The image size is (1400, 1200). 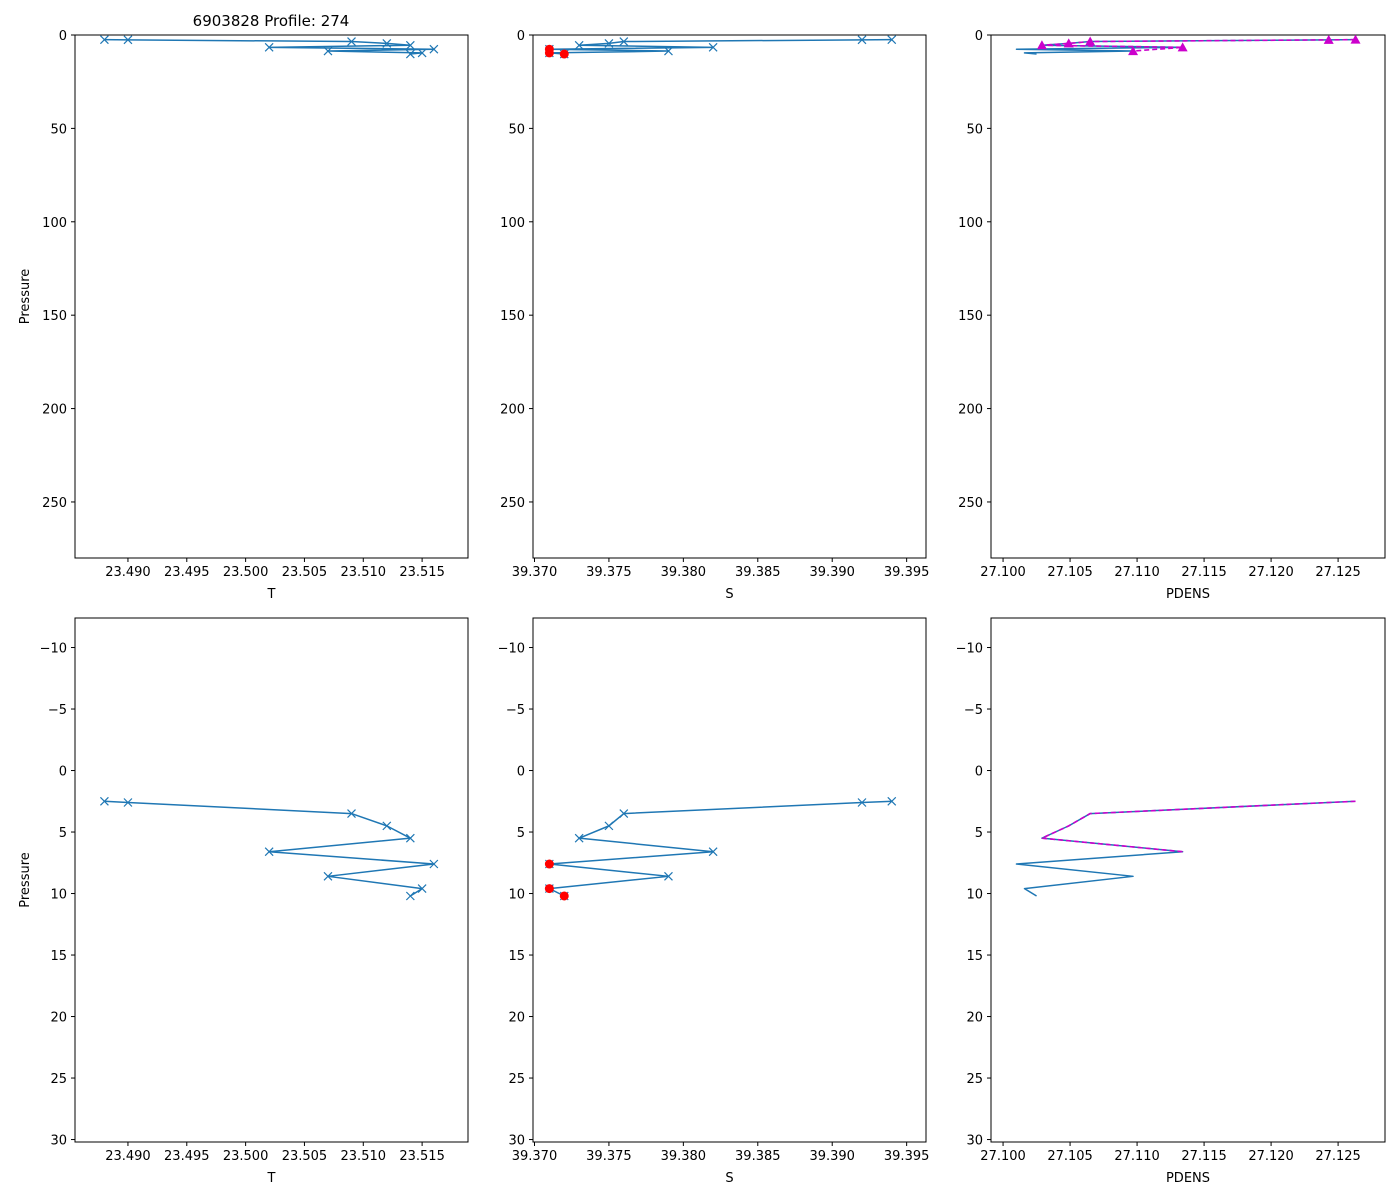 I want to click on x-tick-label: 23.490, so click(x=128, y=572).